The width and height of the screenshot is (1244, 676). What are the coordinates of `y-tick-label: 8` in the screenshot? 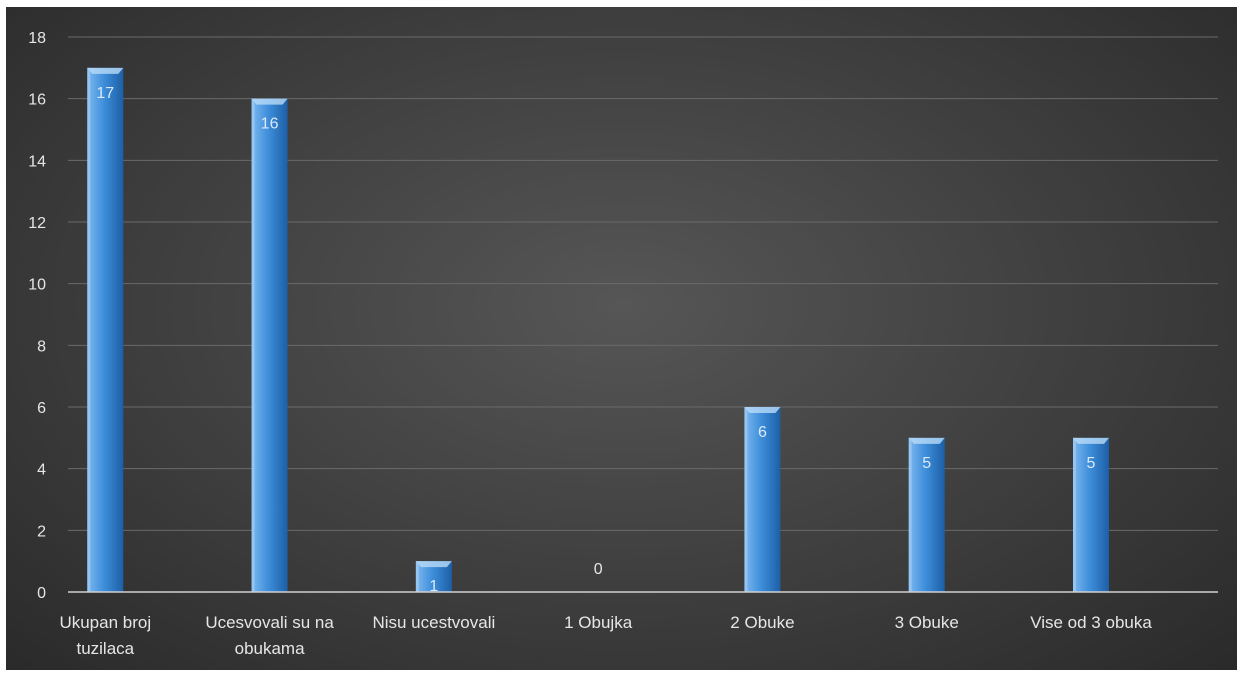 It's located at (41, 346).